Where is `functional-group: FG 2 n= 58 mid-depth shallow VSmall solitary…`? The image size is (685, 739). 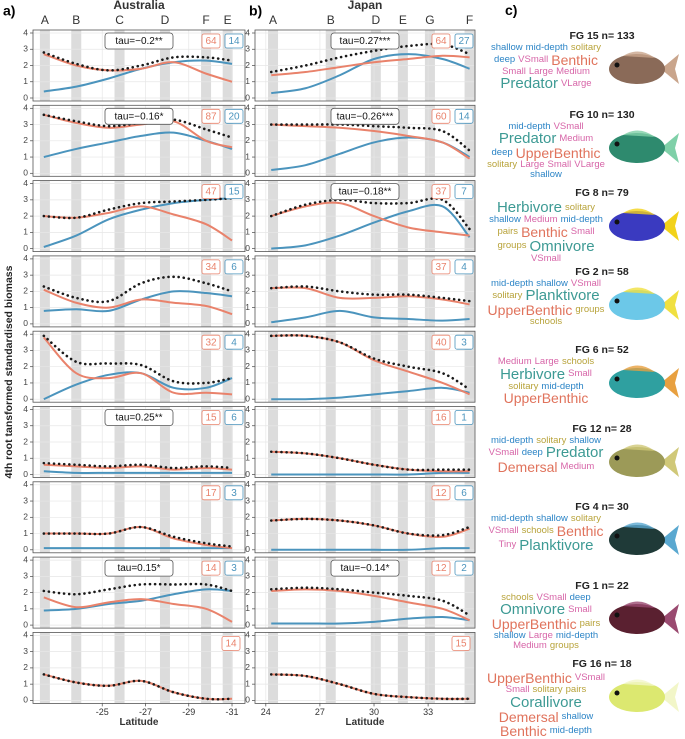
functional-group: FG 2 n= 58 mid-depth shallow VSmall solitary… is located at coordinates (586, 305).